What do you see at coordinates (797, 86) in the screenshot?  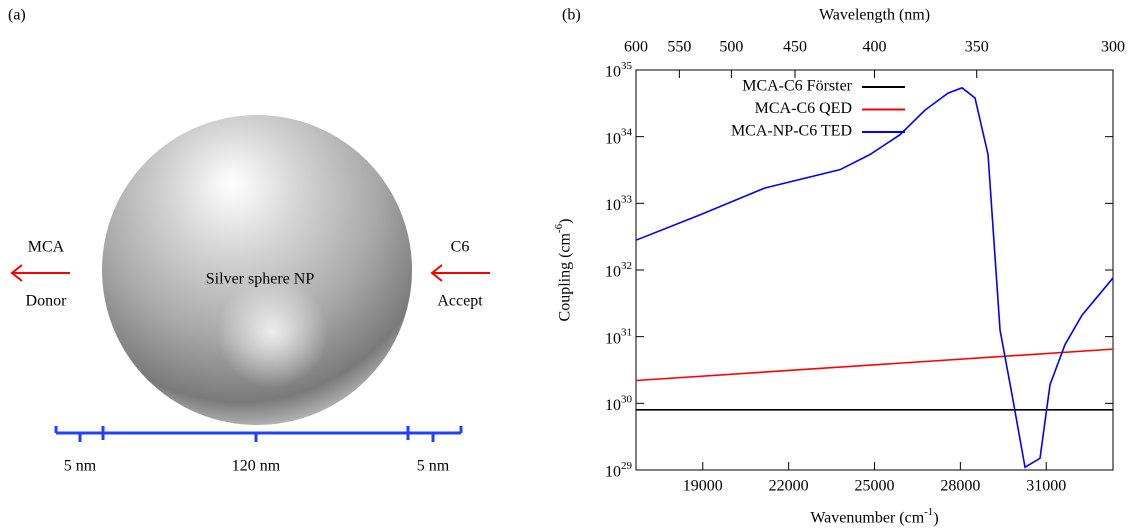 I see `legend-label: MCA-C6 Förster` at bounding box center [797, 86].